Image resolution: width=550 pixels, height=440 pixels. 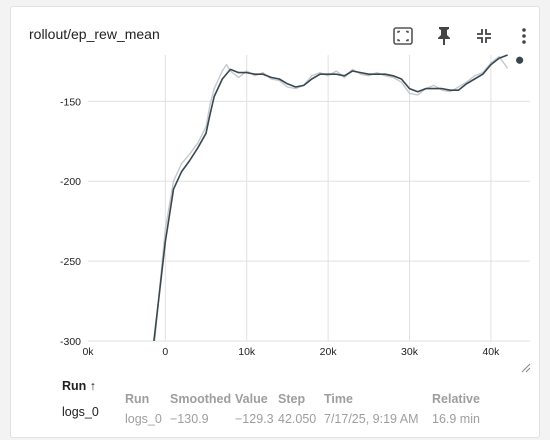 I want to click on runs-list-item: logs_0, so click(x=80, y=412).